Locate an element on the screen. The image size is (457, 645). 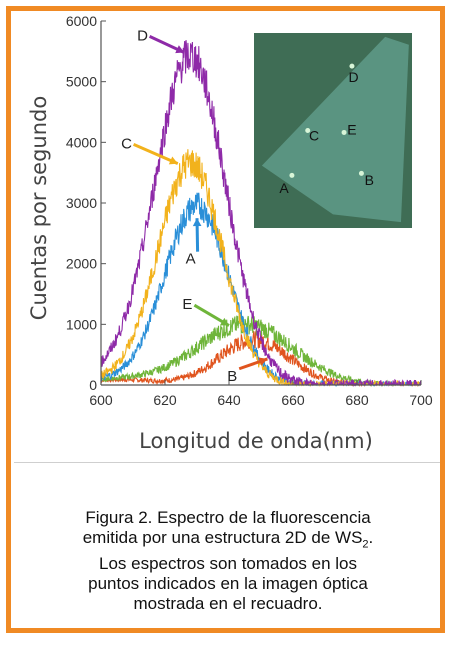
caption-divider is located at coordinates (227, 462).